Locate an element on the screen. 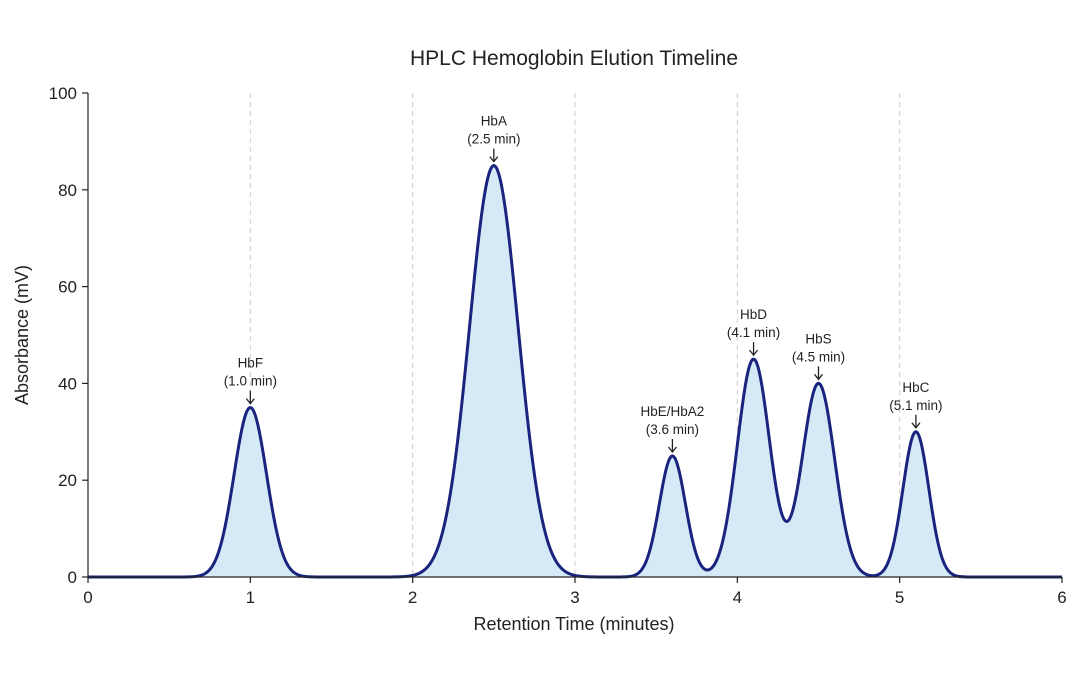 The height and width of the screenshot is (684, 1080). peak-time-label-hbc: (5.1 min) is located at coordinates (915, 405).